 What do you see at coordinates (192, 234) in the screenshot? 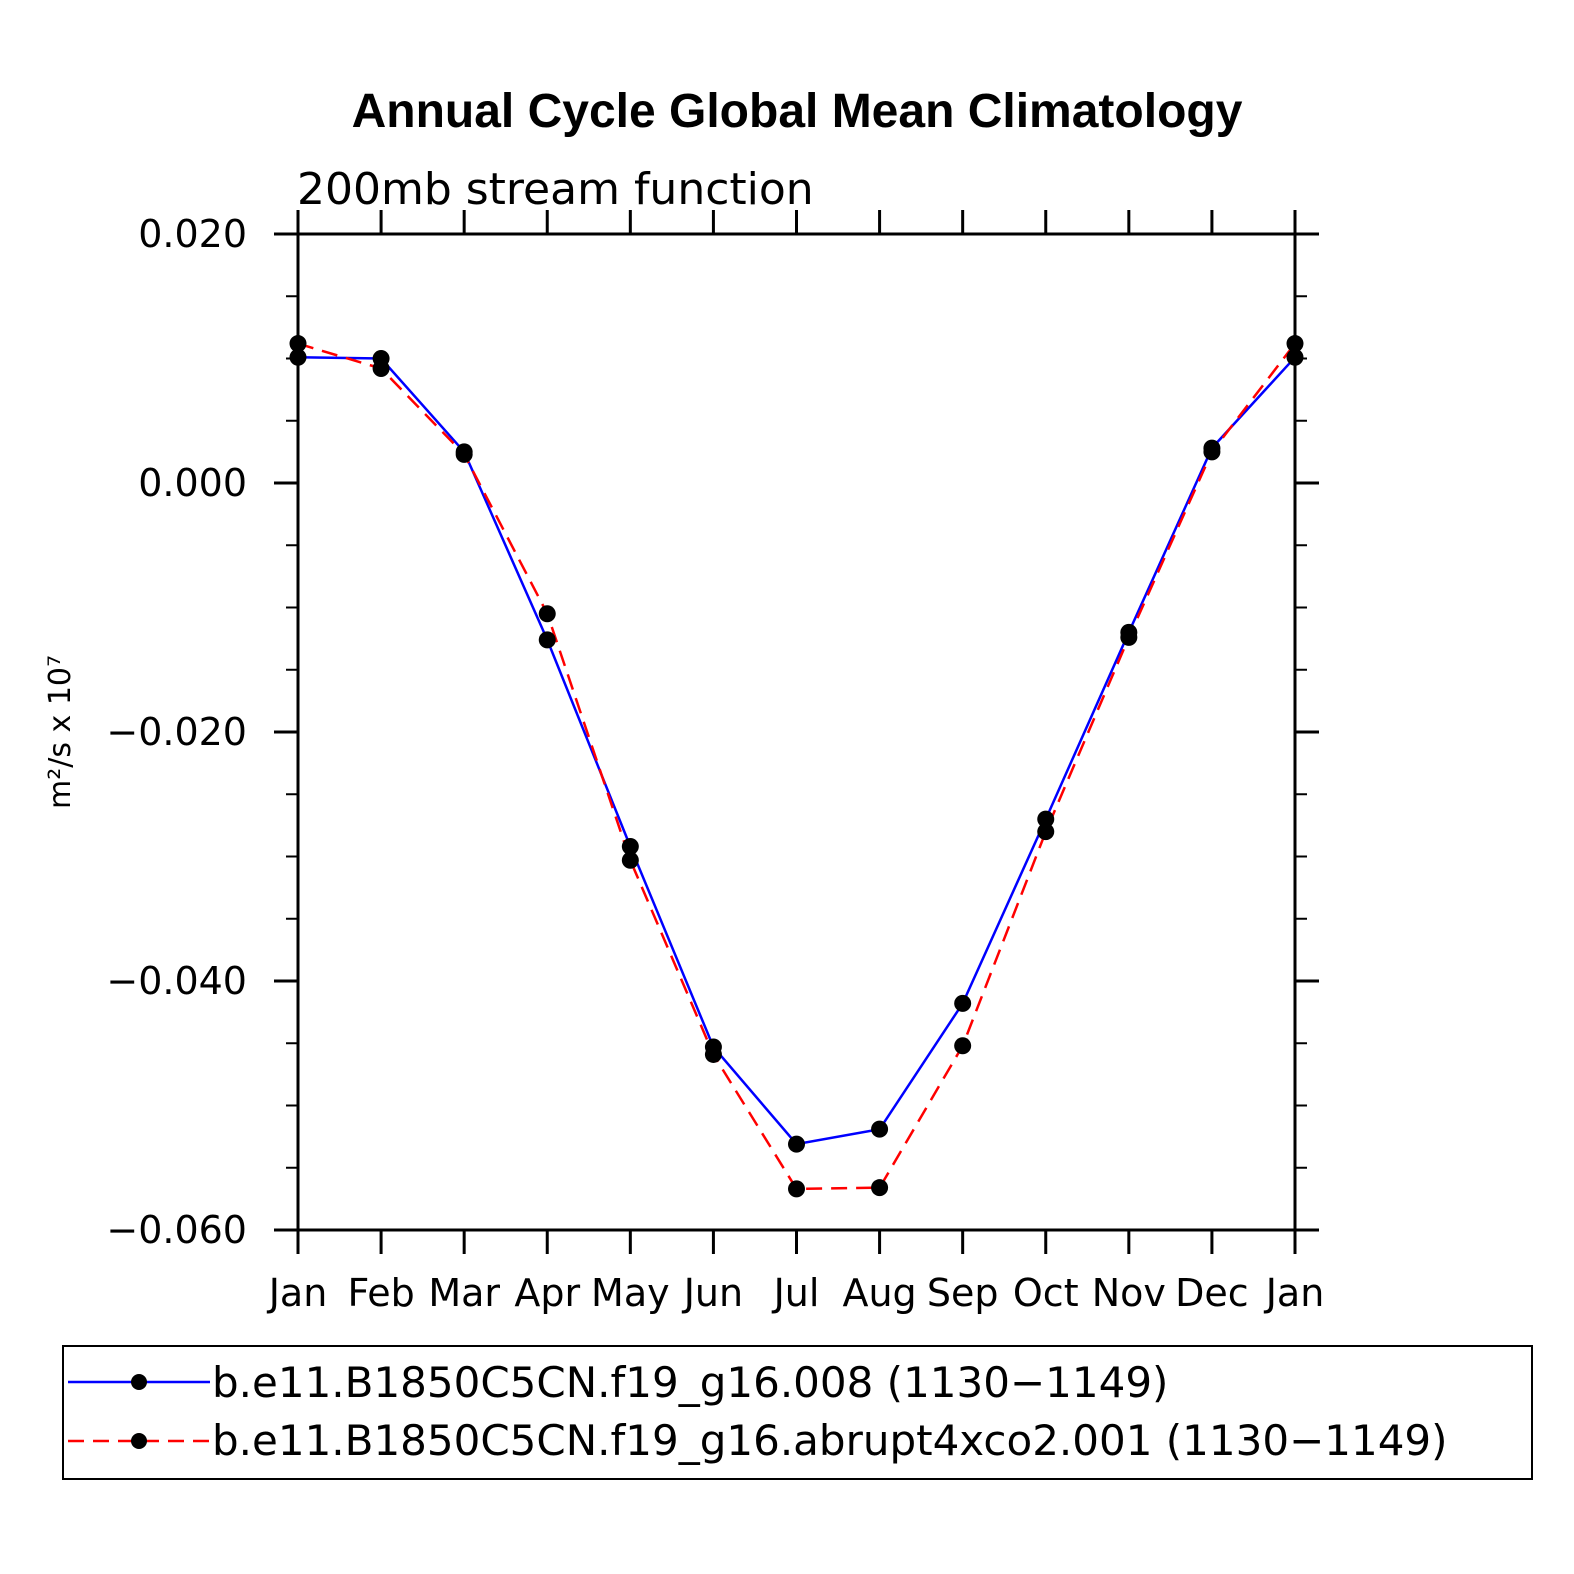
I see `y-tick-label: 0.020` at bounding box center [192, 234].